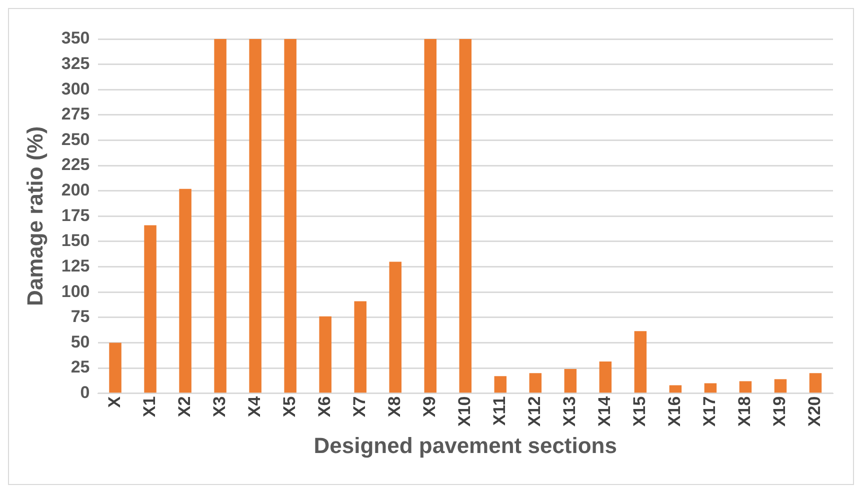  What do you see at coordinates (75, 190) in the screenshot?
I see `y-tick-label: 200` at bounding box center [75, 190].